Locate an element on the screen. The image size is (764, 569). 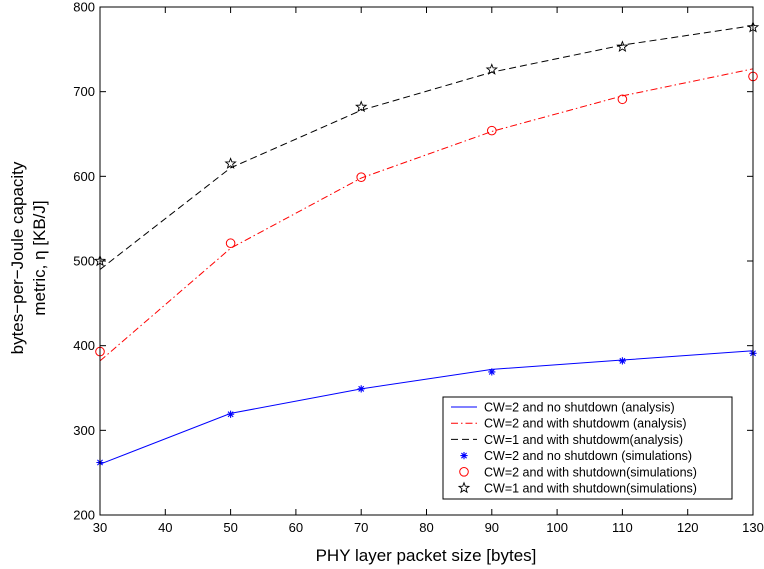
x-tick-label: 30 is located at coordinates (100, 527).